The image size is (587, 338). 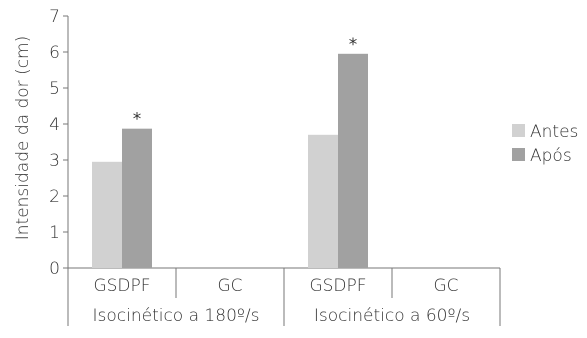 What do you see at coordinates (392, 316) in the screenshot?
I see `x-group-label: Isocinético a 60º/s` at bounding box center [392, 316].